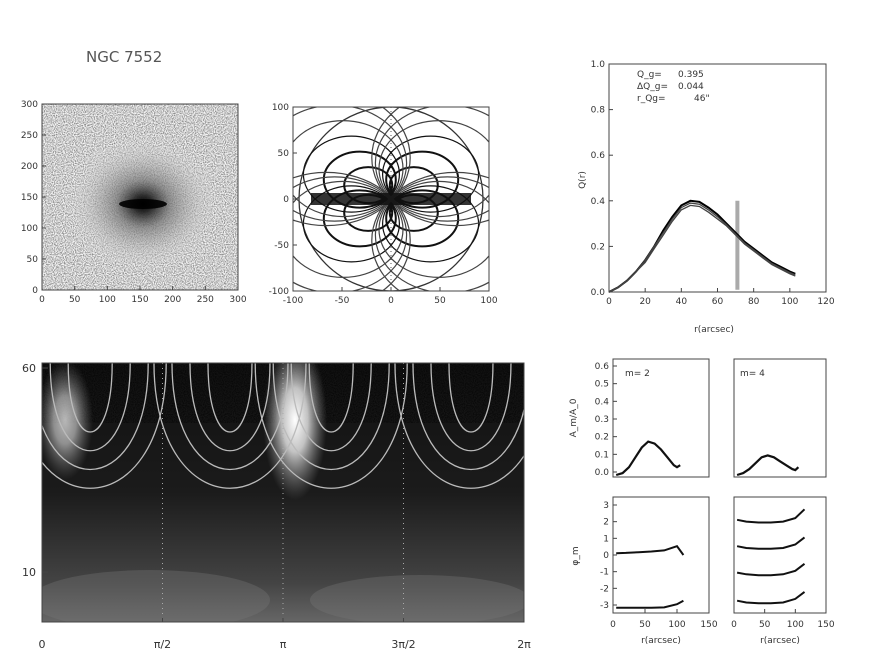  What do you see at coordinates (440, 301) in the screenshot?
I see `x-tick-label: 50` at bounding box center [440, 301].